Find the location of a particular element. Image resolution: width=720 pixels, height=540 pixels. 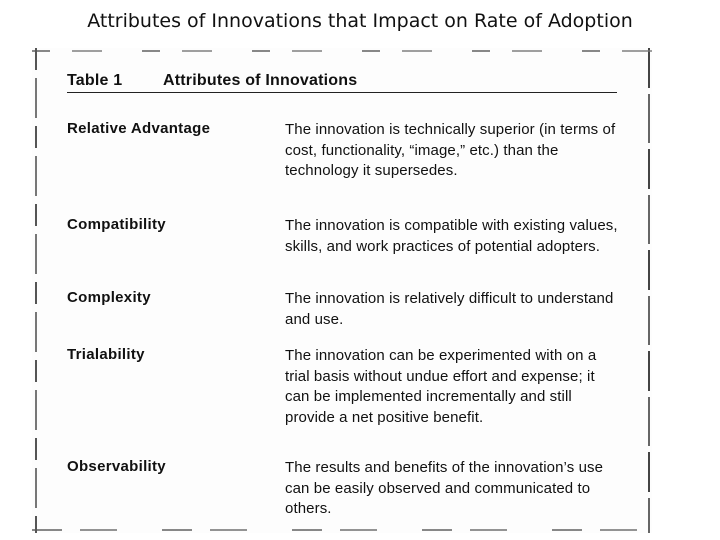

attribute-name: Complexity is located at coordinates (109, 297).